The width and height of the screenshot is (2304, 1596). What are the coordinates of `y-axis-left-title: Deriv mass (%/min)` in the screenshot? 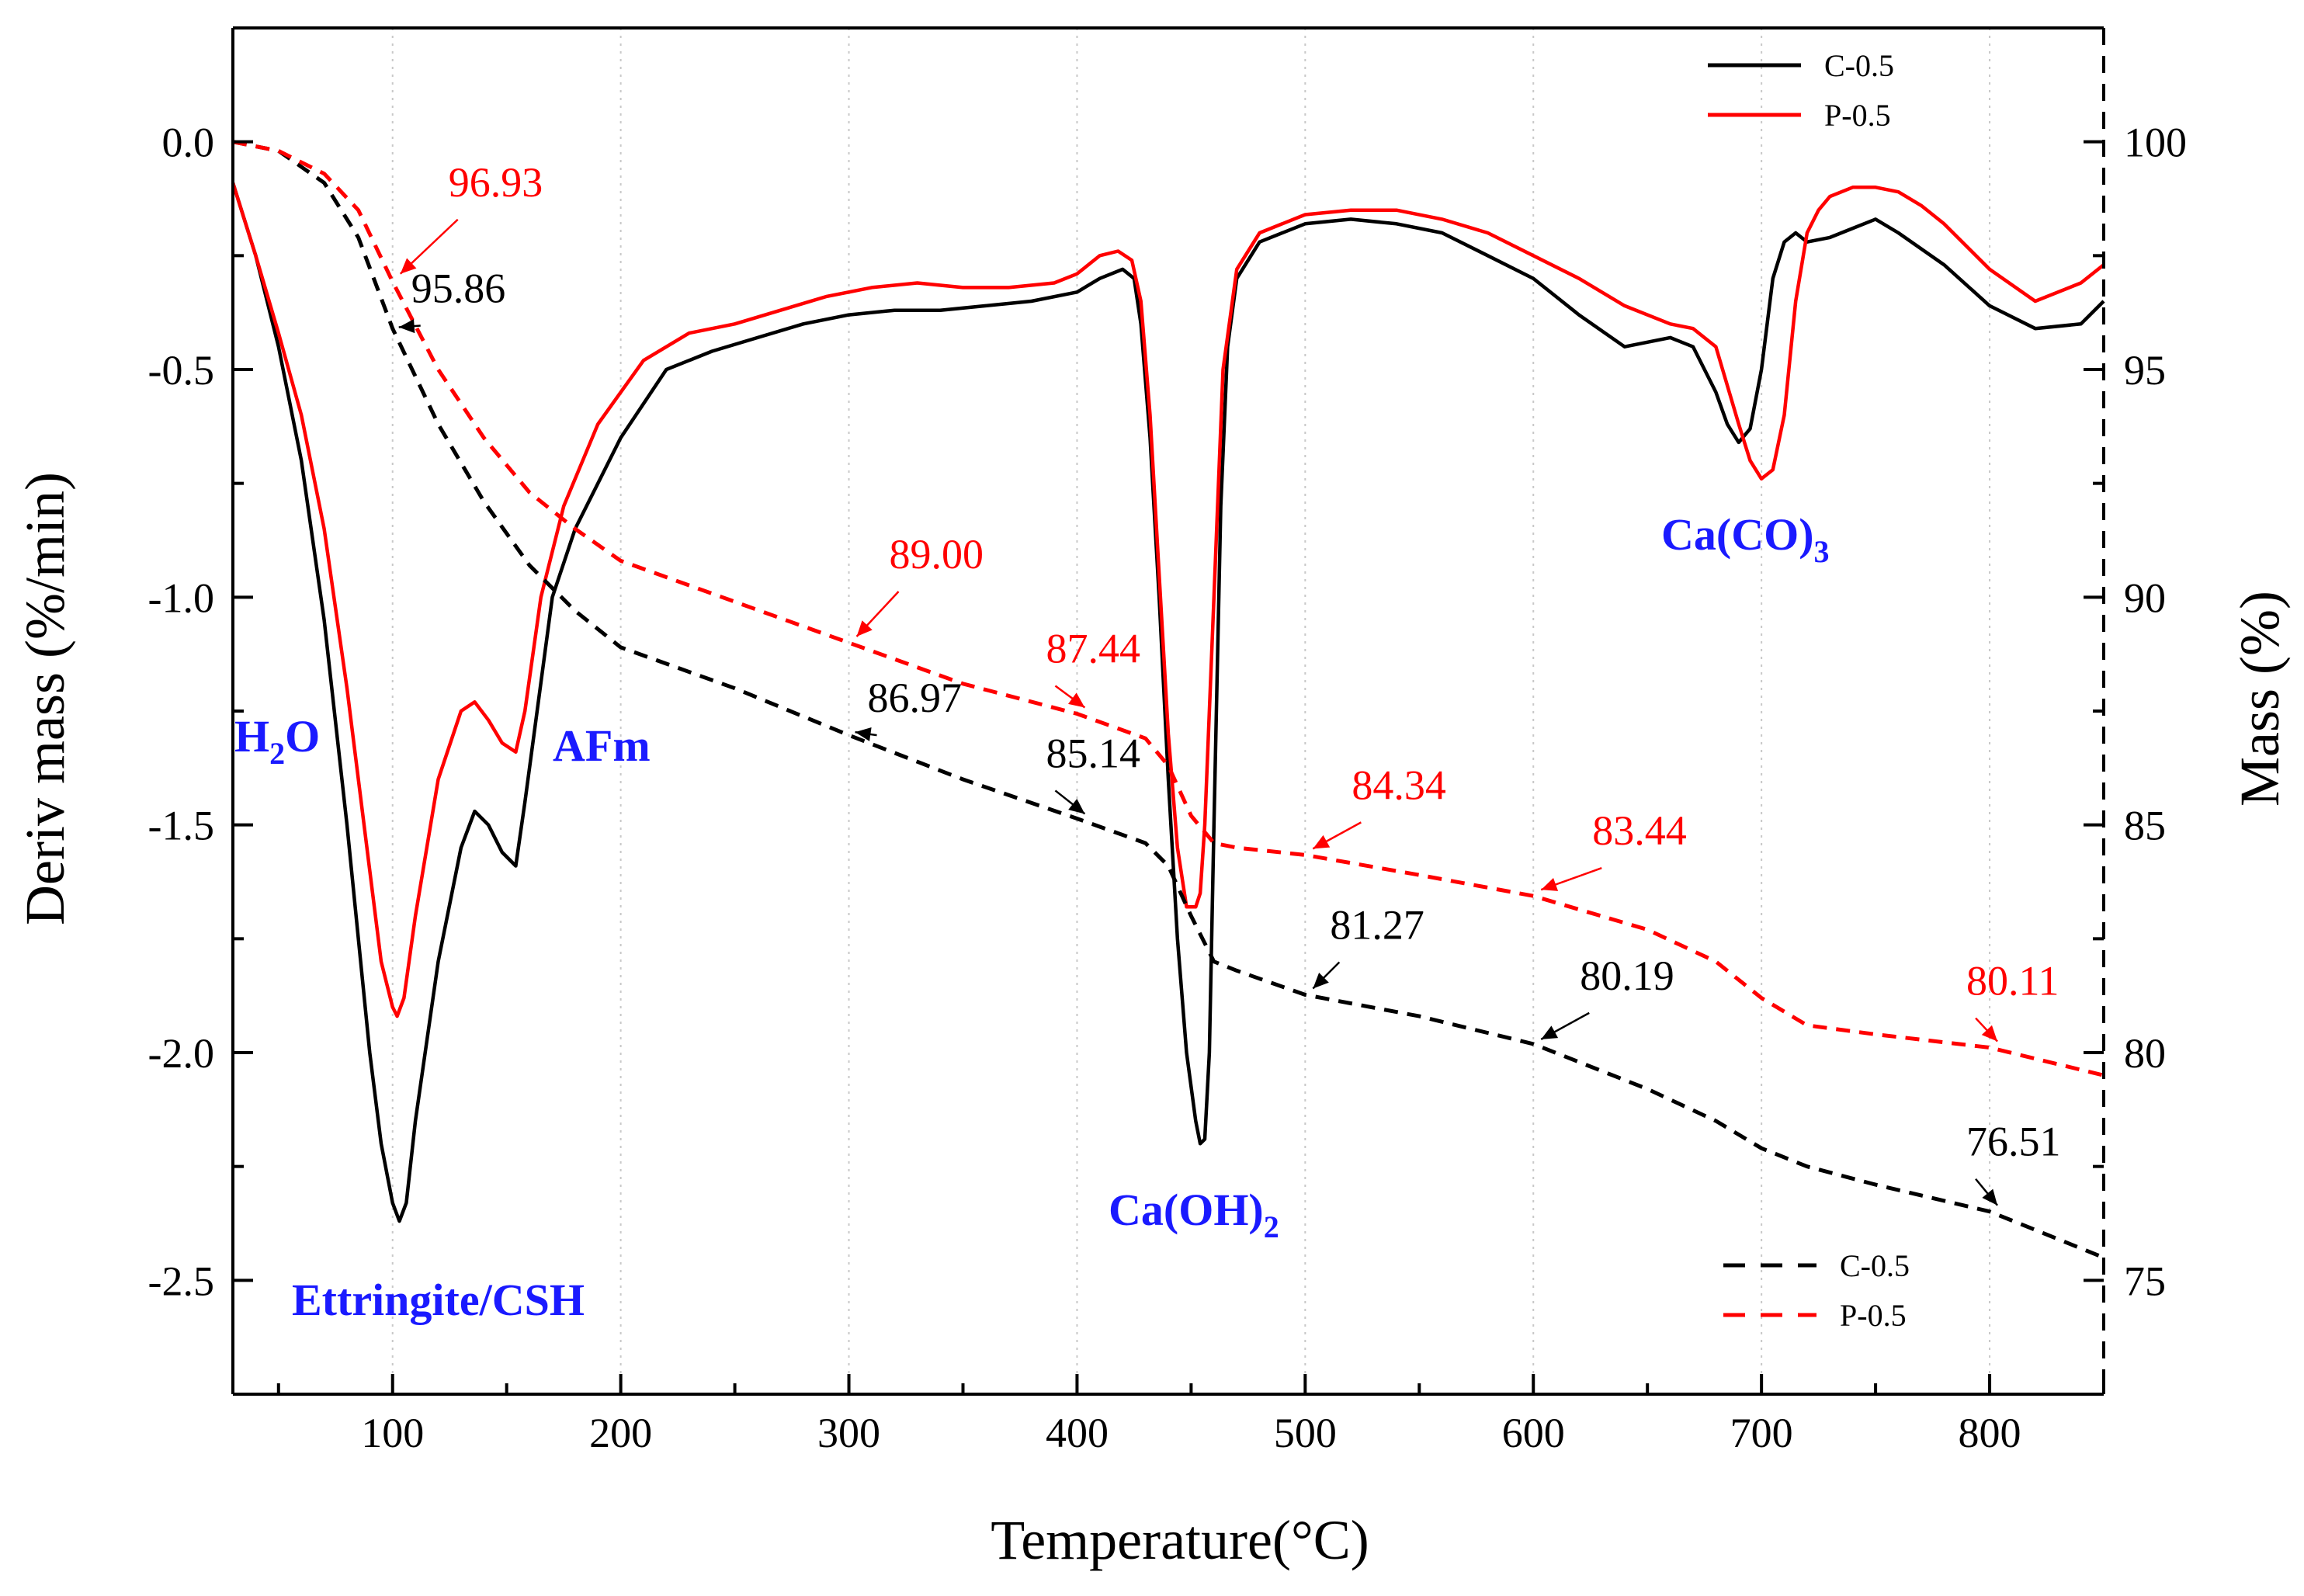 It's located at (45, 698).